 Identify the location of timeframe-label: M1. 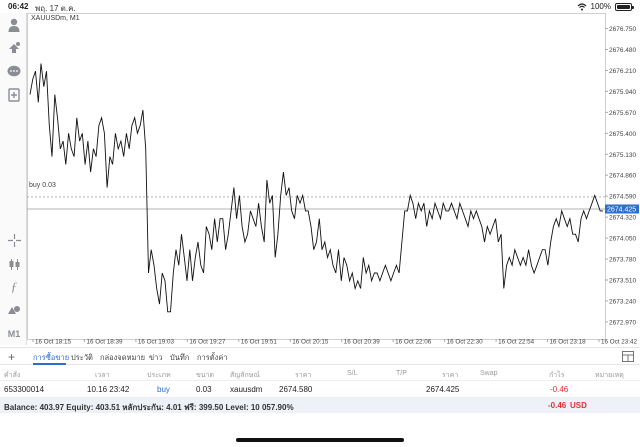
(14, 334).